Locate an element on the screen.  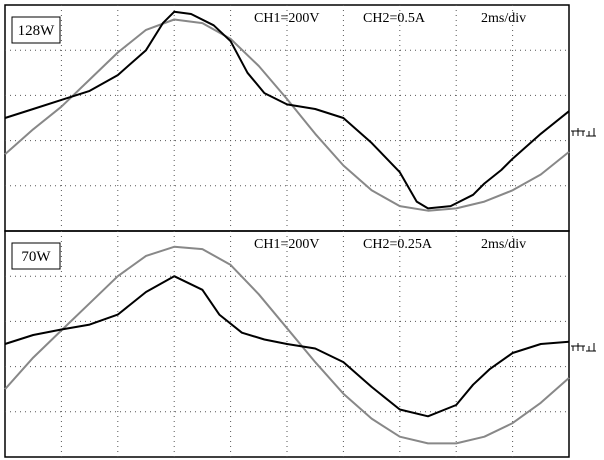
power-label: 70W is located at coordinates (36, 257).